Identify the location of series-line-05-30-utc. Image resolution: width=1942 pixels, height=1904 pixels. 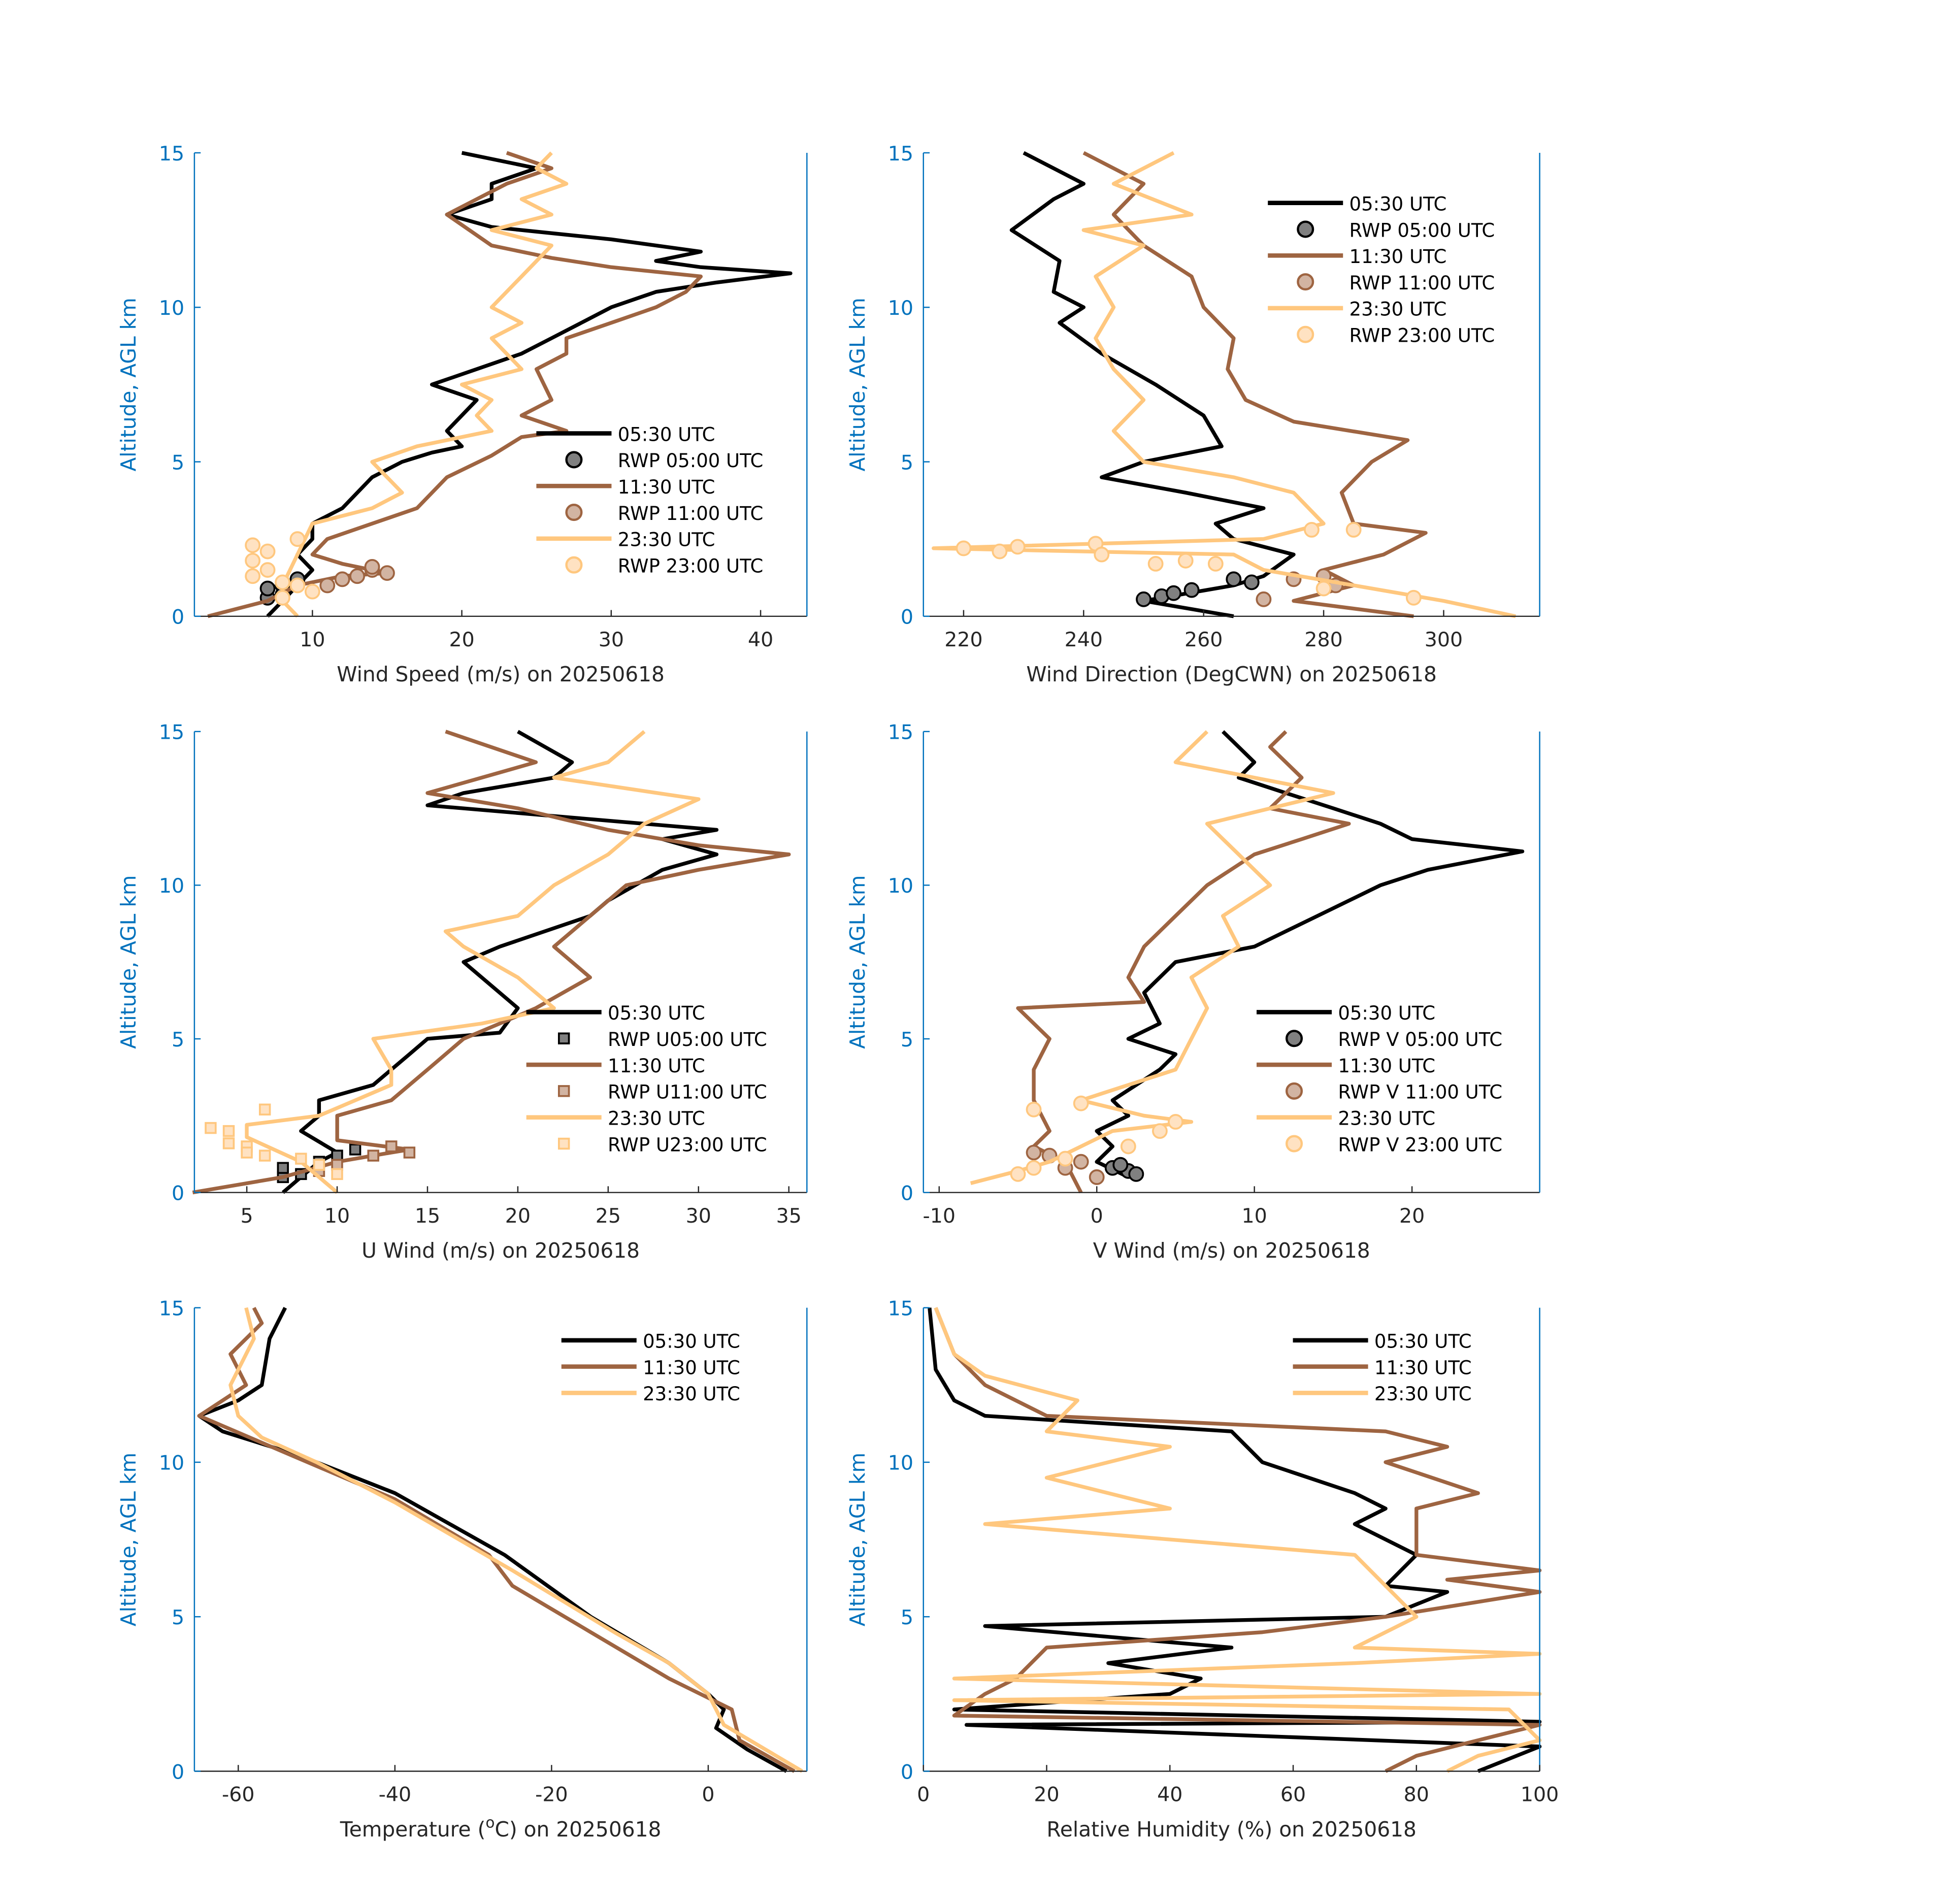
(529, 385).